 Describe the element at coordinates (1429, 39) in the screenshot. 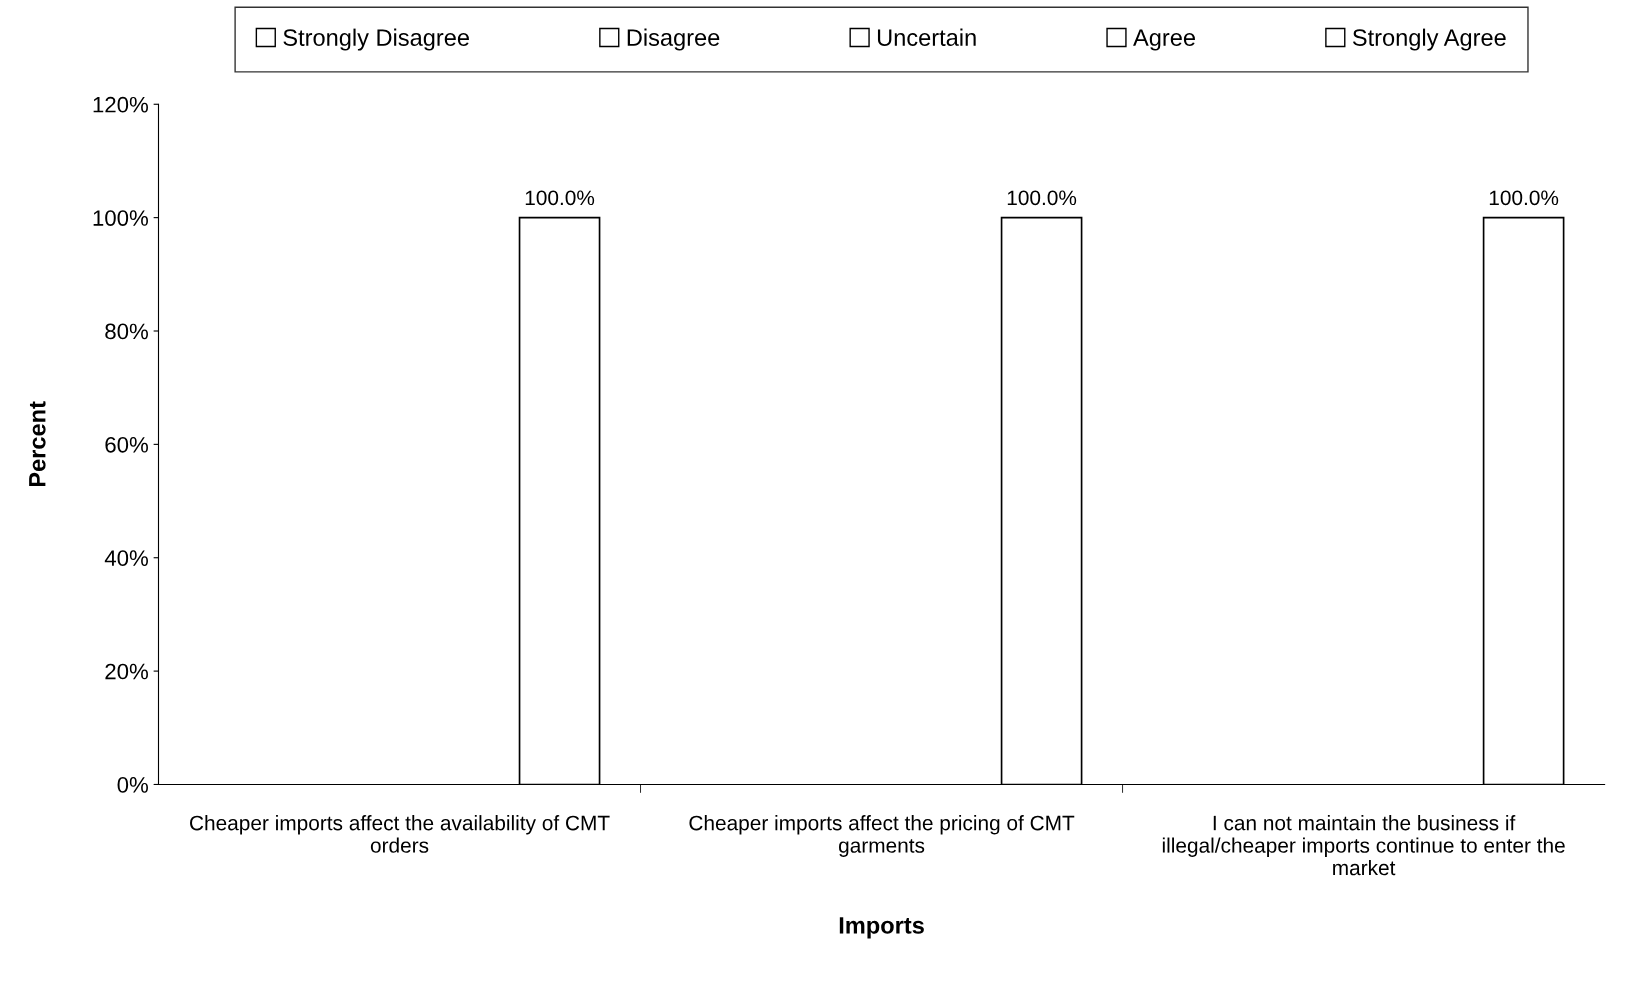

I see `legend-label: Strongly Agree` at that location.